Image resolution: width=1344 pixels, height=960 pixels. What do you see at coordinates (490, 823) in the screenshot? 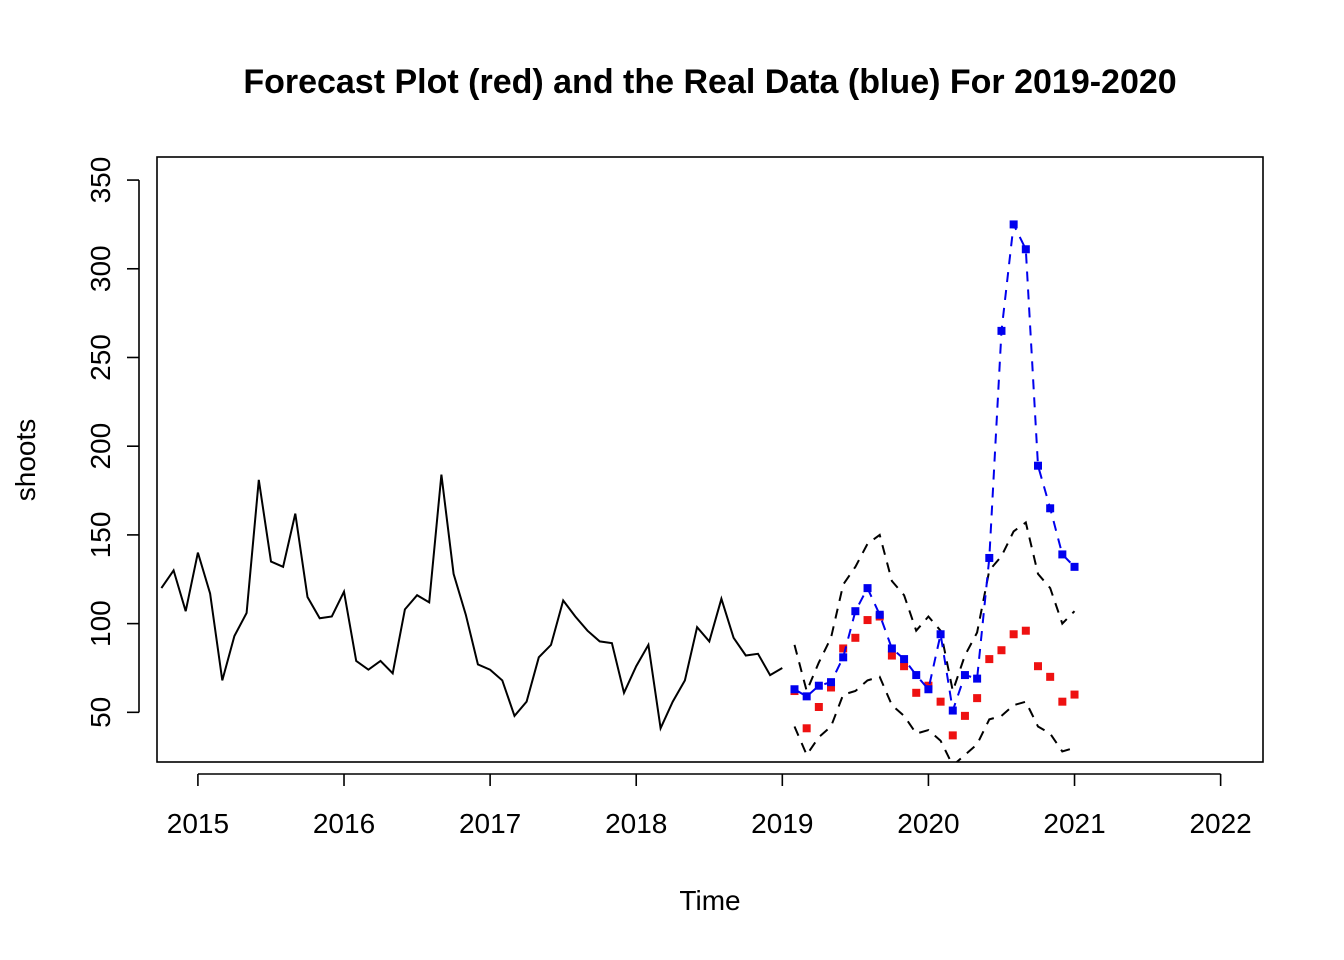
I see `x-tick-label: 2017` at bounding box center [490, 823].